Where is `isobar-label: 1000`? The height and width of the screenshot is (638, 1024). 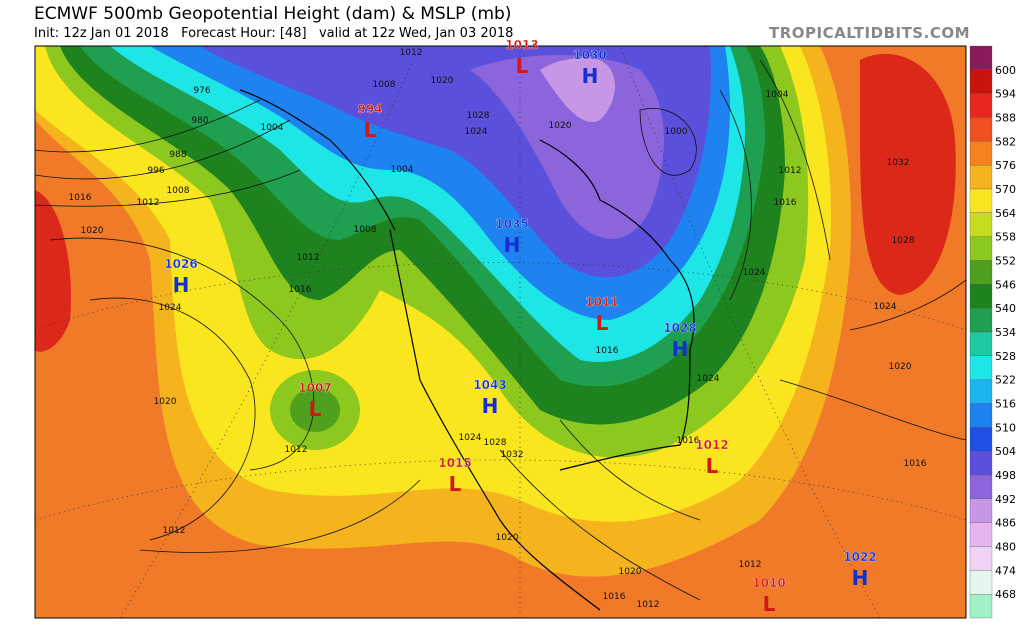
isobar-label: 1000 is located at coordinates (676, 132).